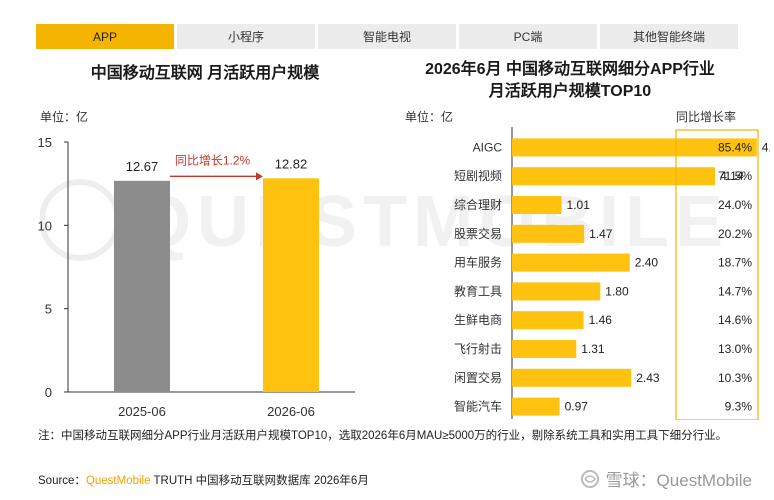 The height and width of the screenshot is (500, 774). What do you see at coordinates (739, 407) in the screenshot?
I see `growth-value-9: 9.3%` at bounding box center [739, 407].